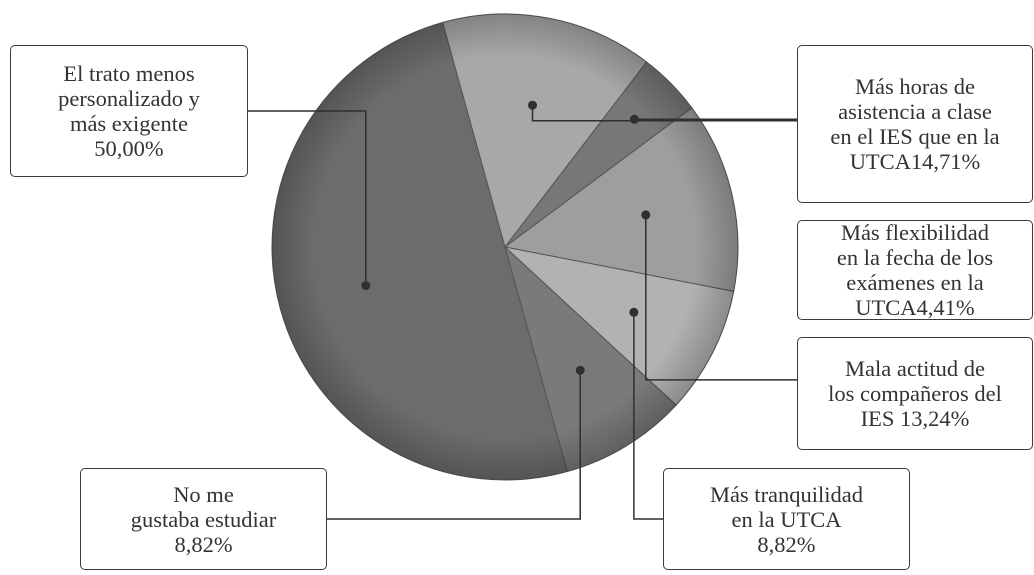 This screenshot has width=1034, height=575. Describe the element at coordinates (786, 519) in the screenshot. I see `slice-label-mas-tranquilidad: Más tranquilidad en la UTCA 8,82%` at that location.